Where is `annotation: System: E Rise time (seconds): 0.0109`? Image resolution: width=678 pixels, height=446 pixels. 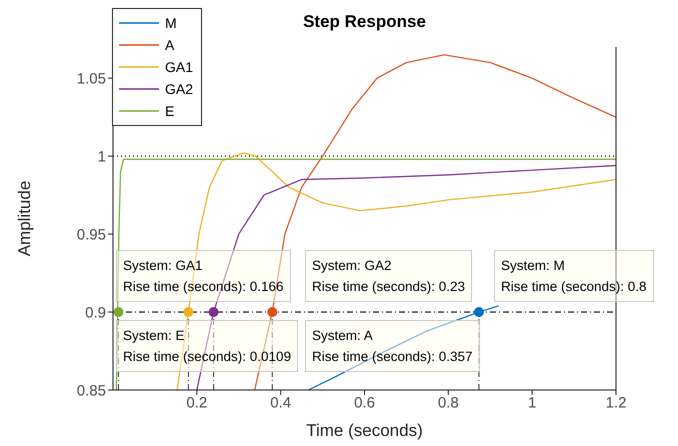 annotation: System: E Rise time (seconds): 0.0109 is located at coordinates (207, 346).